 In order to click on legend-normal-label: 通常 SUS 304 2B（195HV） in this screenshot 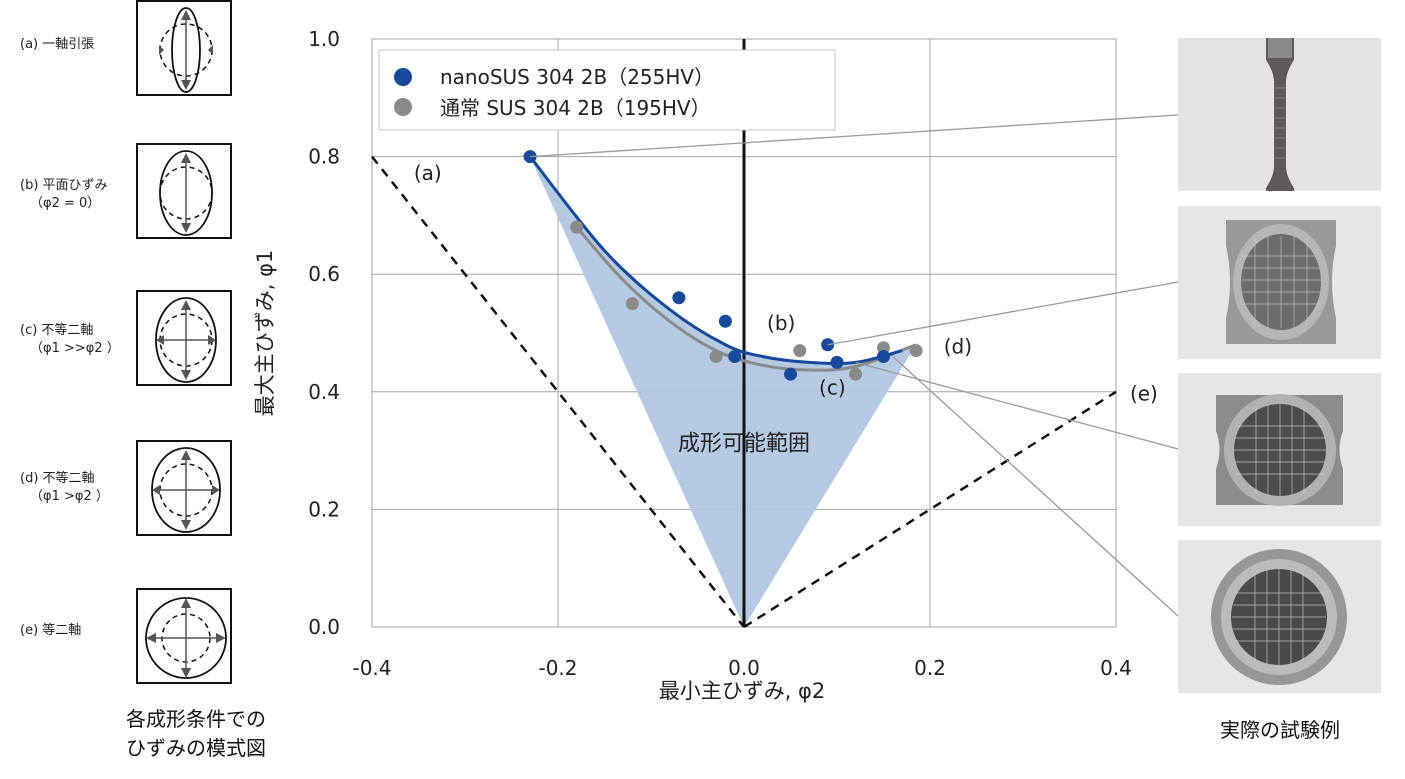, I will do `click(575, 108)`.